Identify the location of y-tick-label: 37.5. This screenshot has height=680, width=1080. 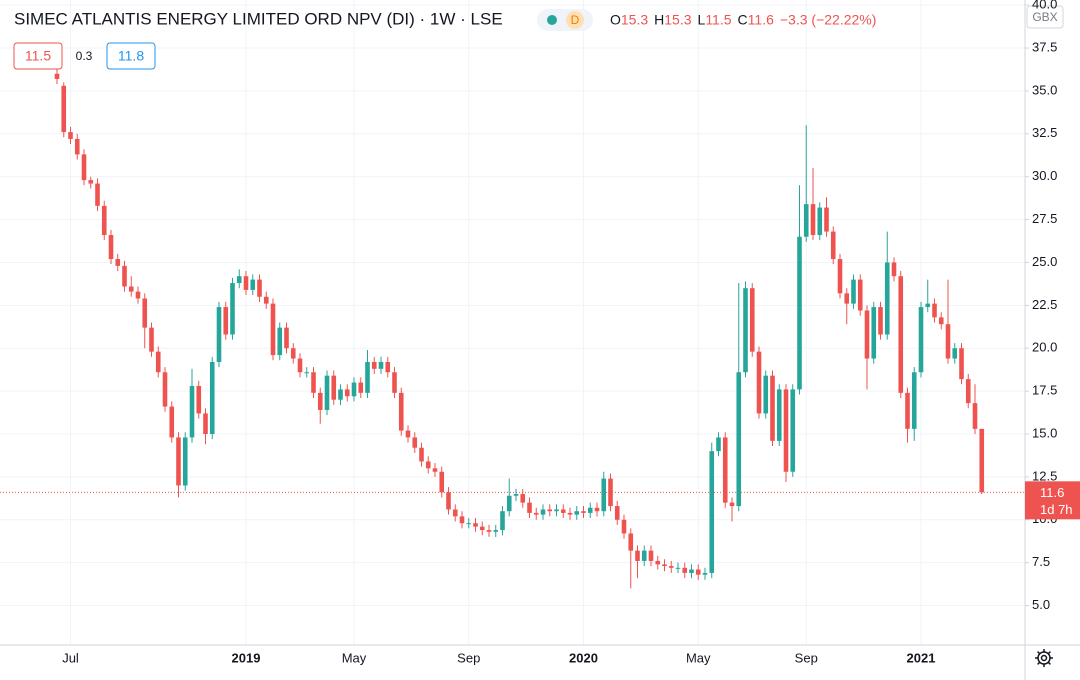
(1044, 46).